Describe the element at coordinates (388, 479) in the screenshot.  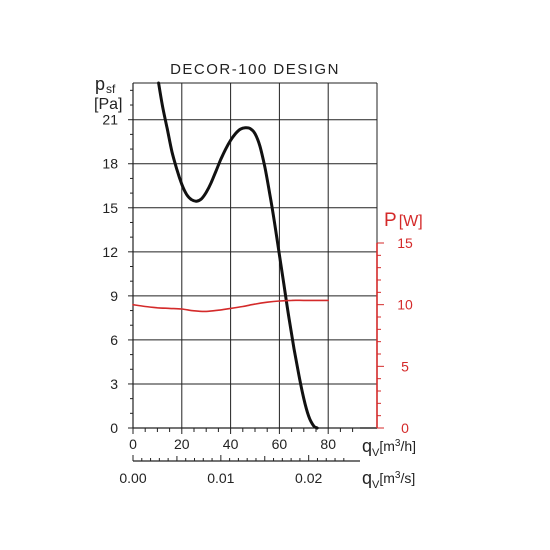
I see `secondary-bottom-axis-label: qV[m3/s]` at that location.